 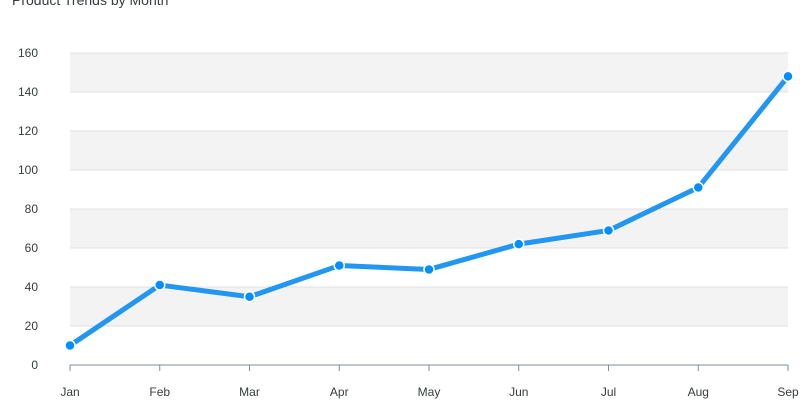 I want to click on y-tick-label: 160, so click(x=28, y=53).